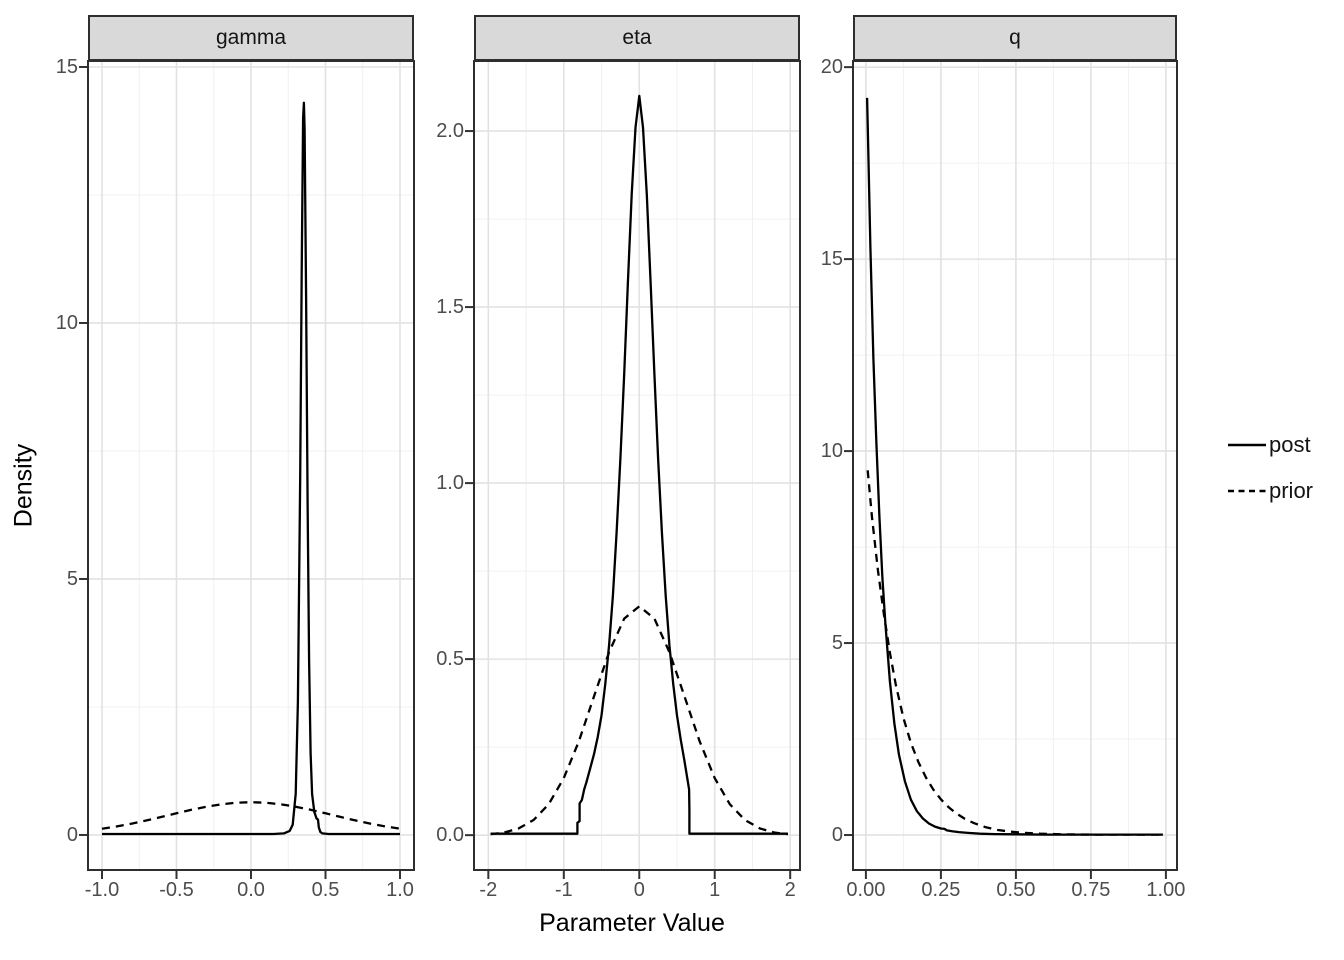 The image size is (1344, 960). Describe the element at coordinates (325, 890) in the screenshot. I see `x-tick-label: 0.5` at that location.